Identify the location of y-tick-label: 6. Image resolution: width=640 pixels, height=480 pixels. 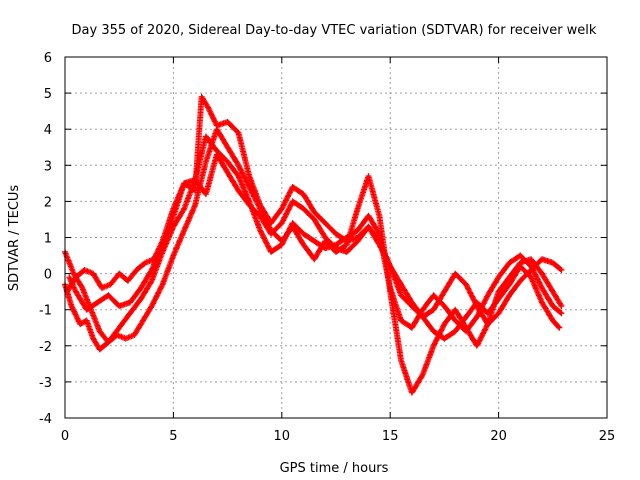
(48, 58).